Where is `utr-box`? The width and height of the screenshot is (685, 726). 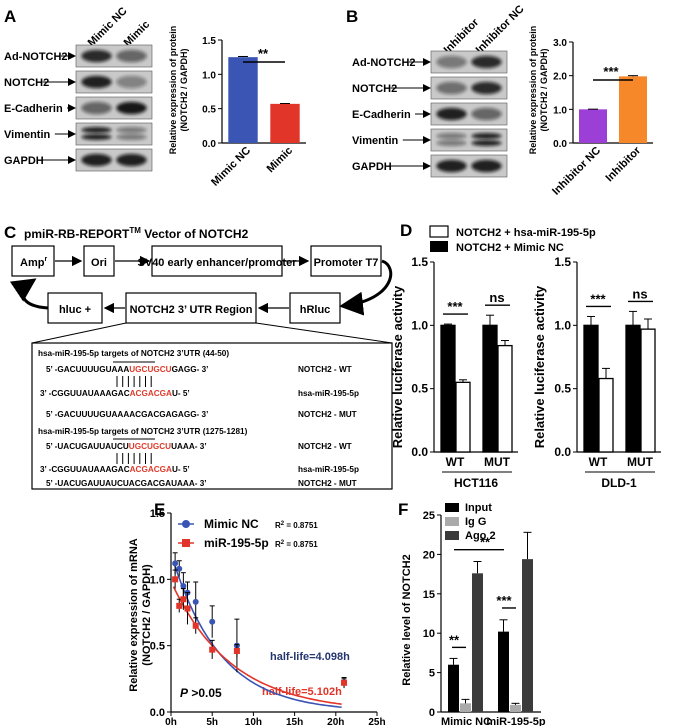 utr-box is located at coordinates (191, 308).